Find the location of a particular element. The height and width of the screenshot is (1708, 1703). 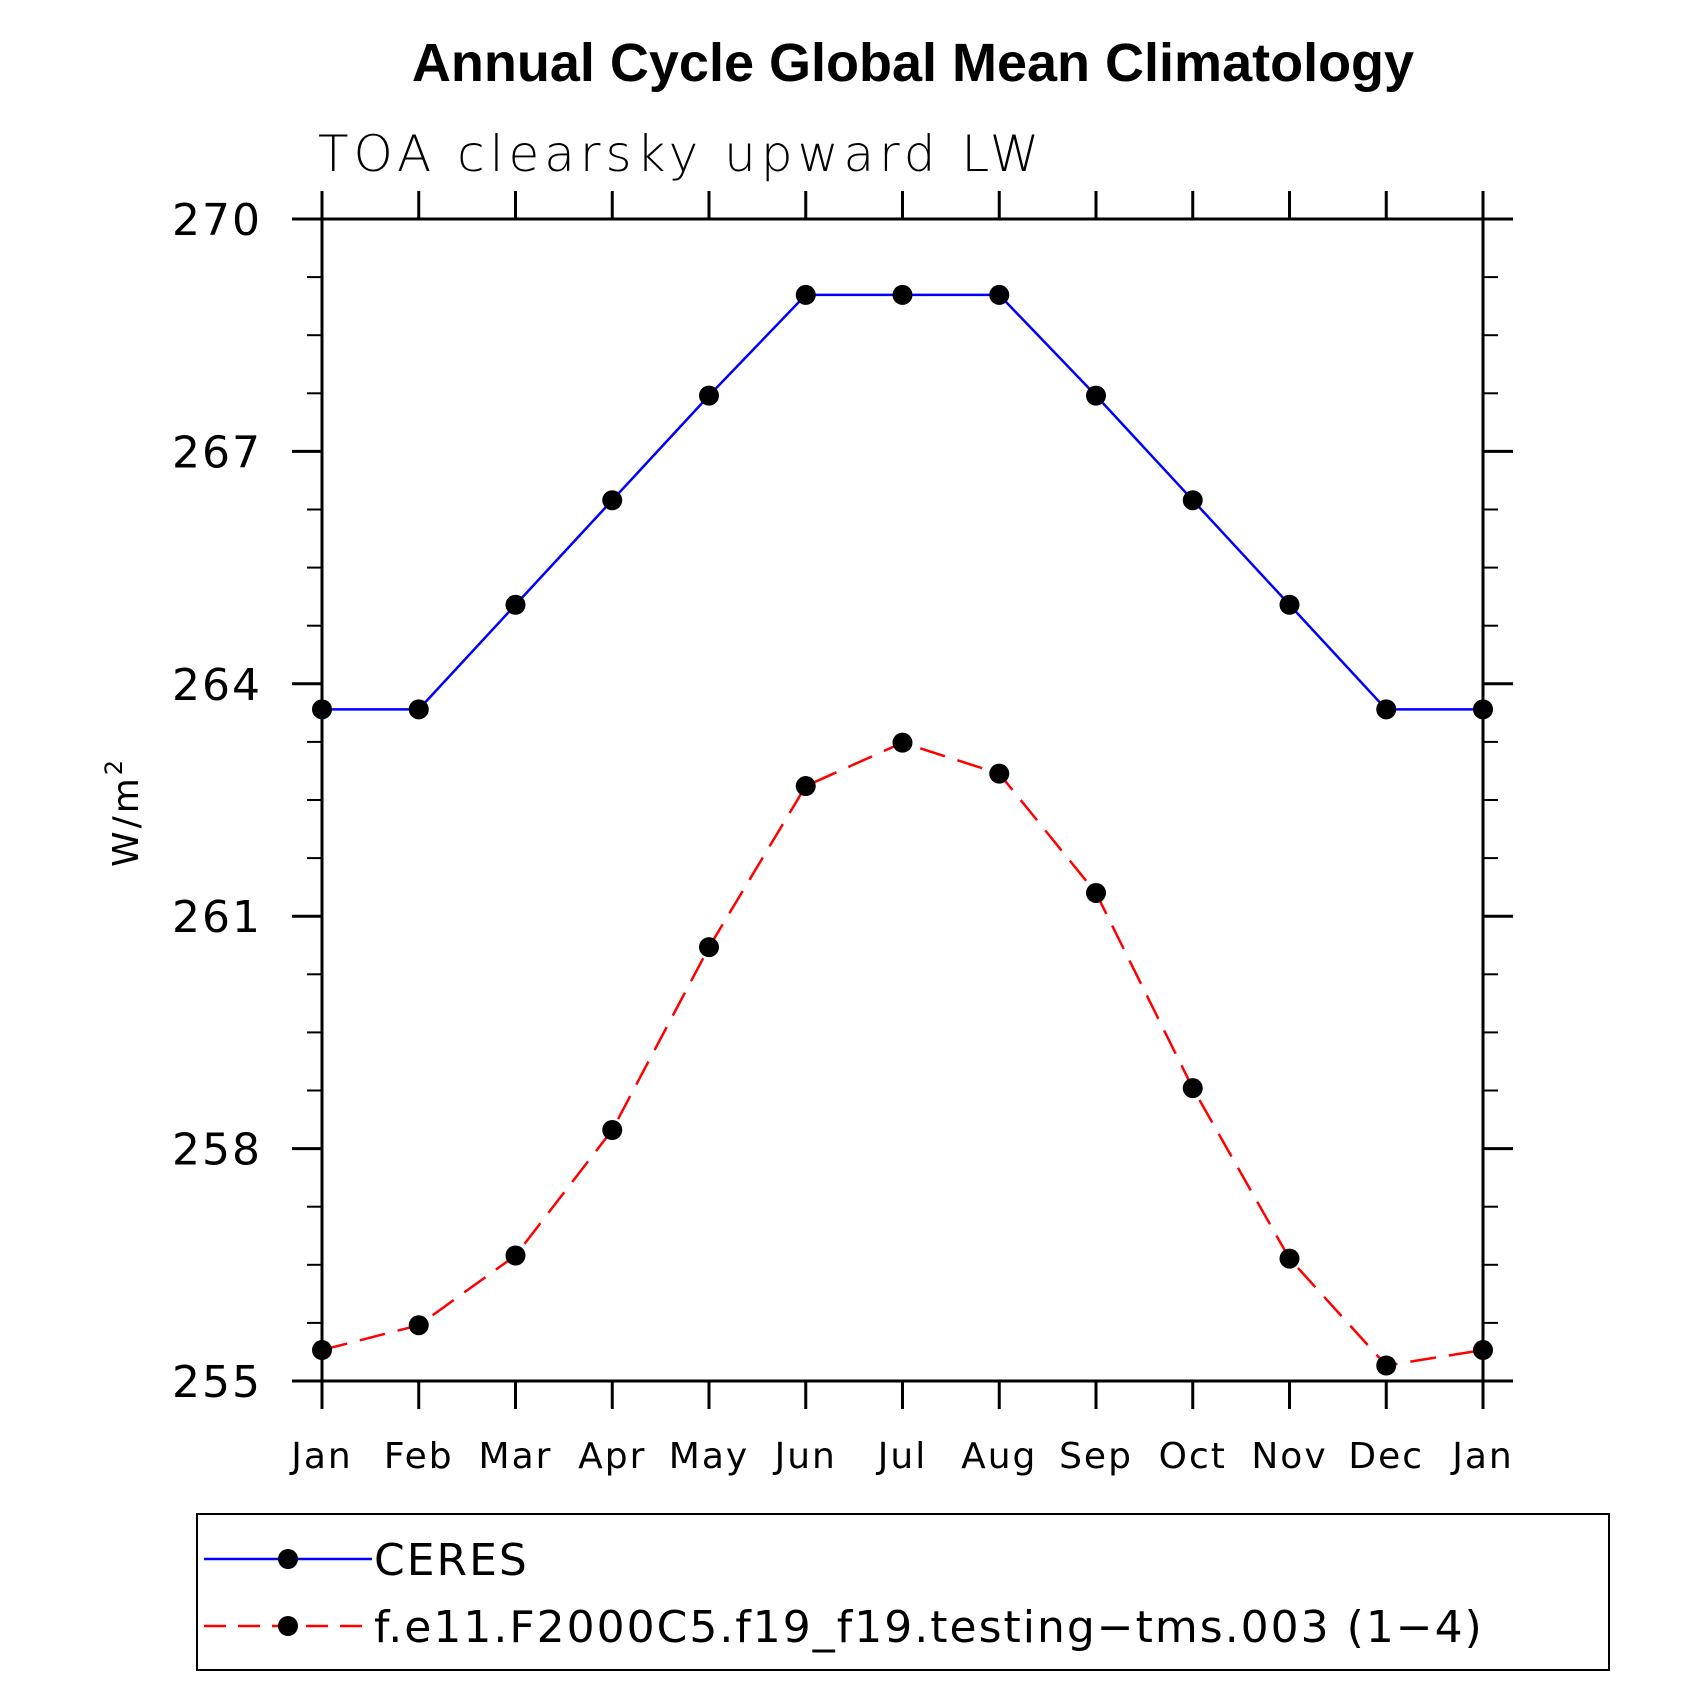

x-tick-label: Apr is located at coordinates (612, 1456).